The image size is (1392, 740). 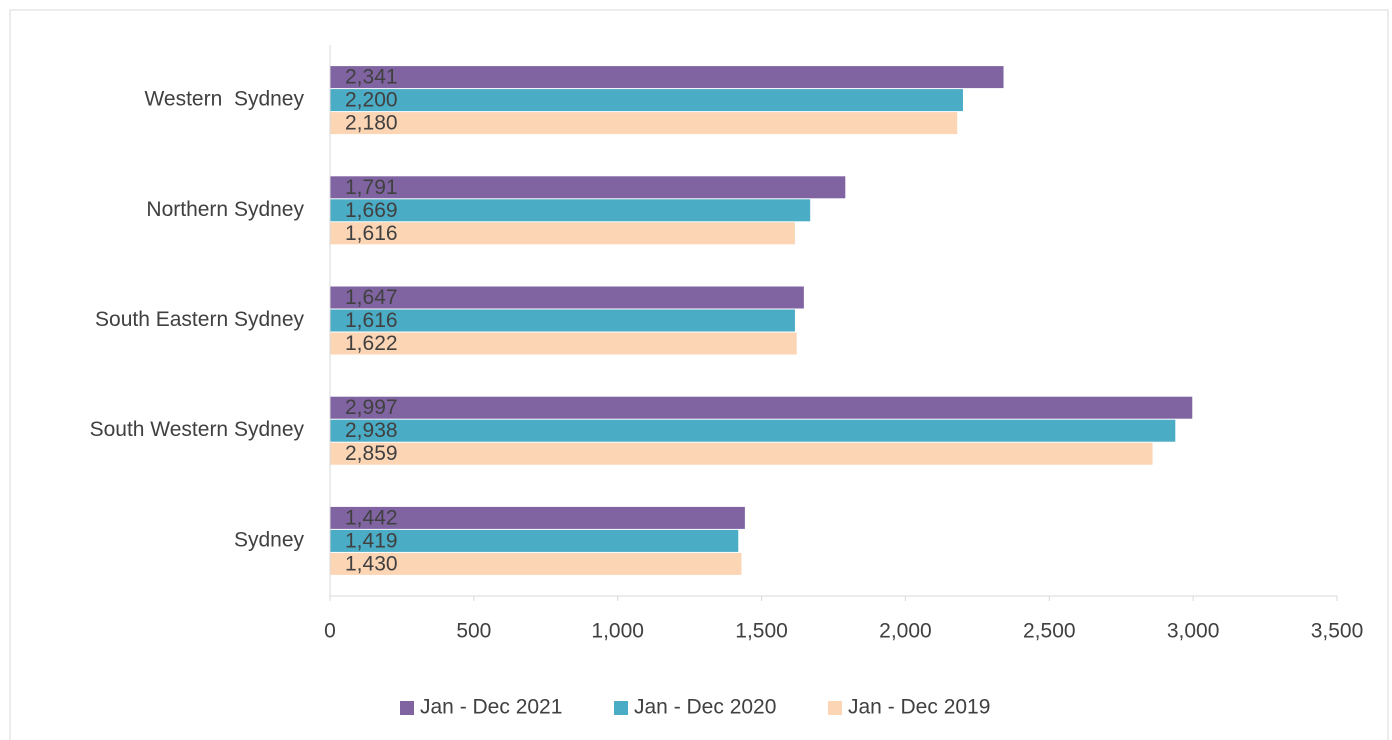 I want to click on x-tick-label: 1,000, so click(x=617, y=631).